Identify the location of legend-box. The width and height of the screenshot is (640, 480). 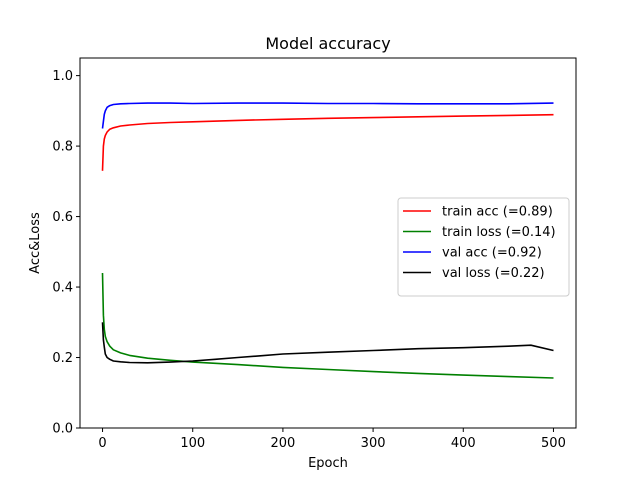
(483, 247).